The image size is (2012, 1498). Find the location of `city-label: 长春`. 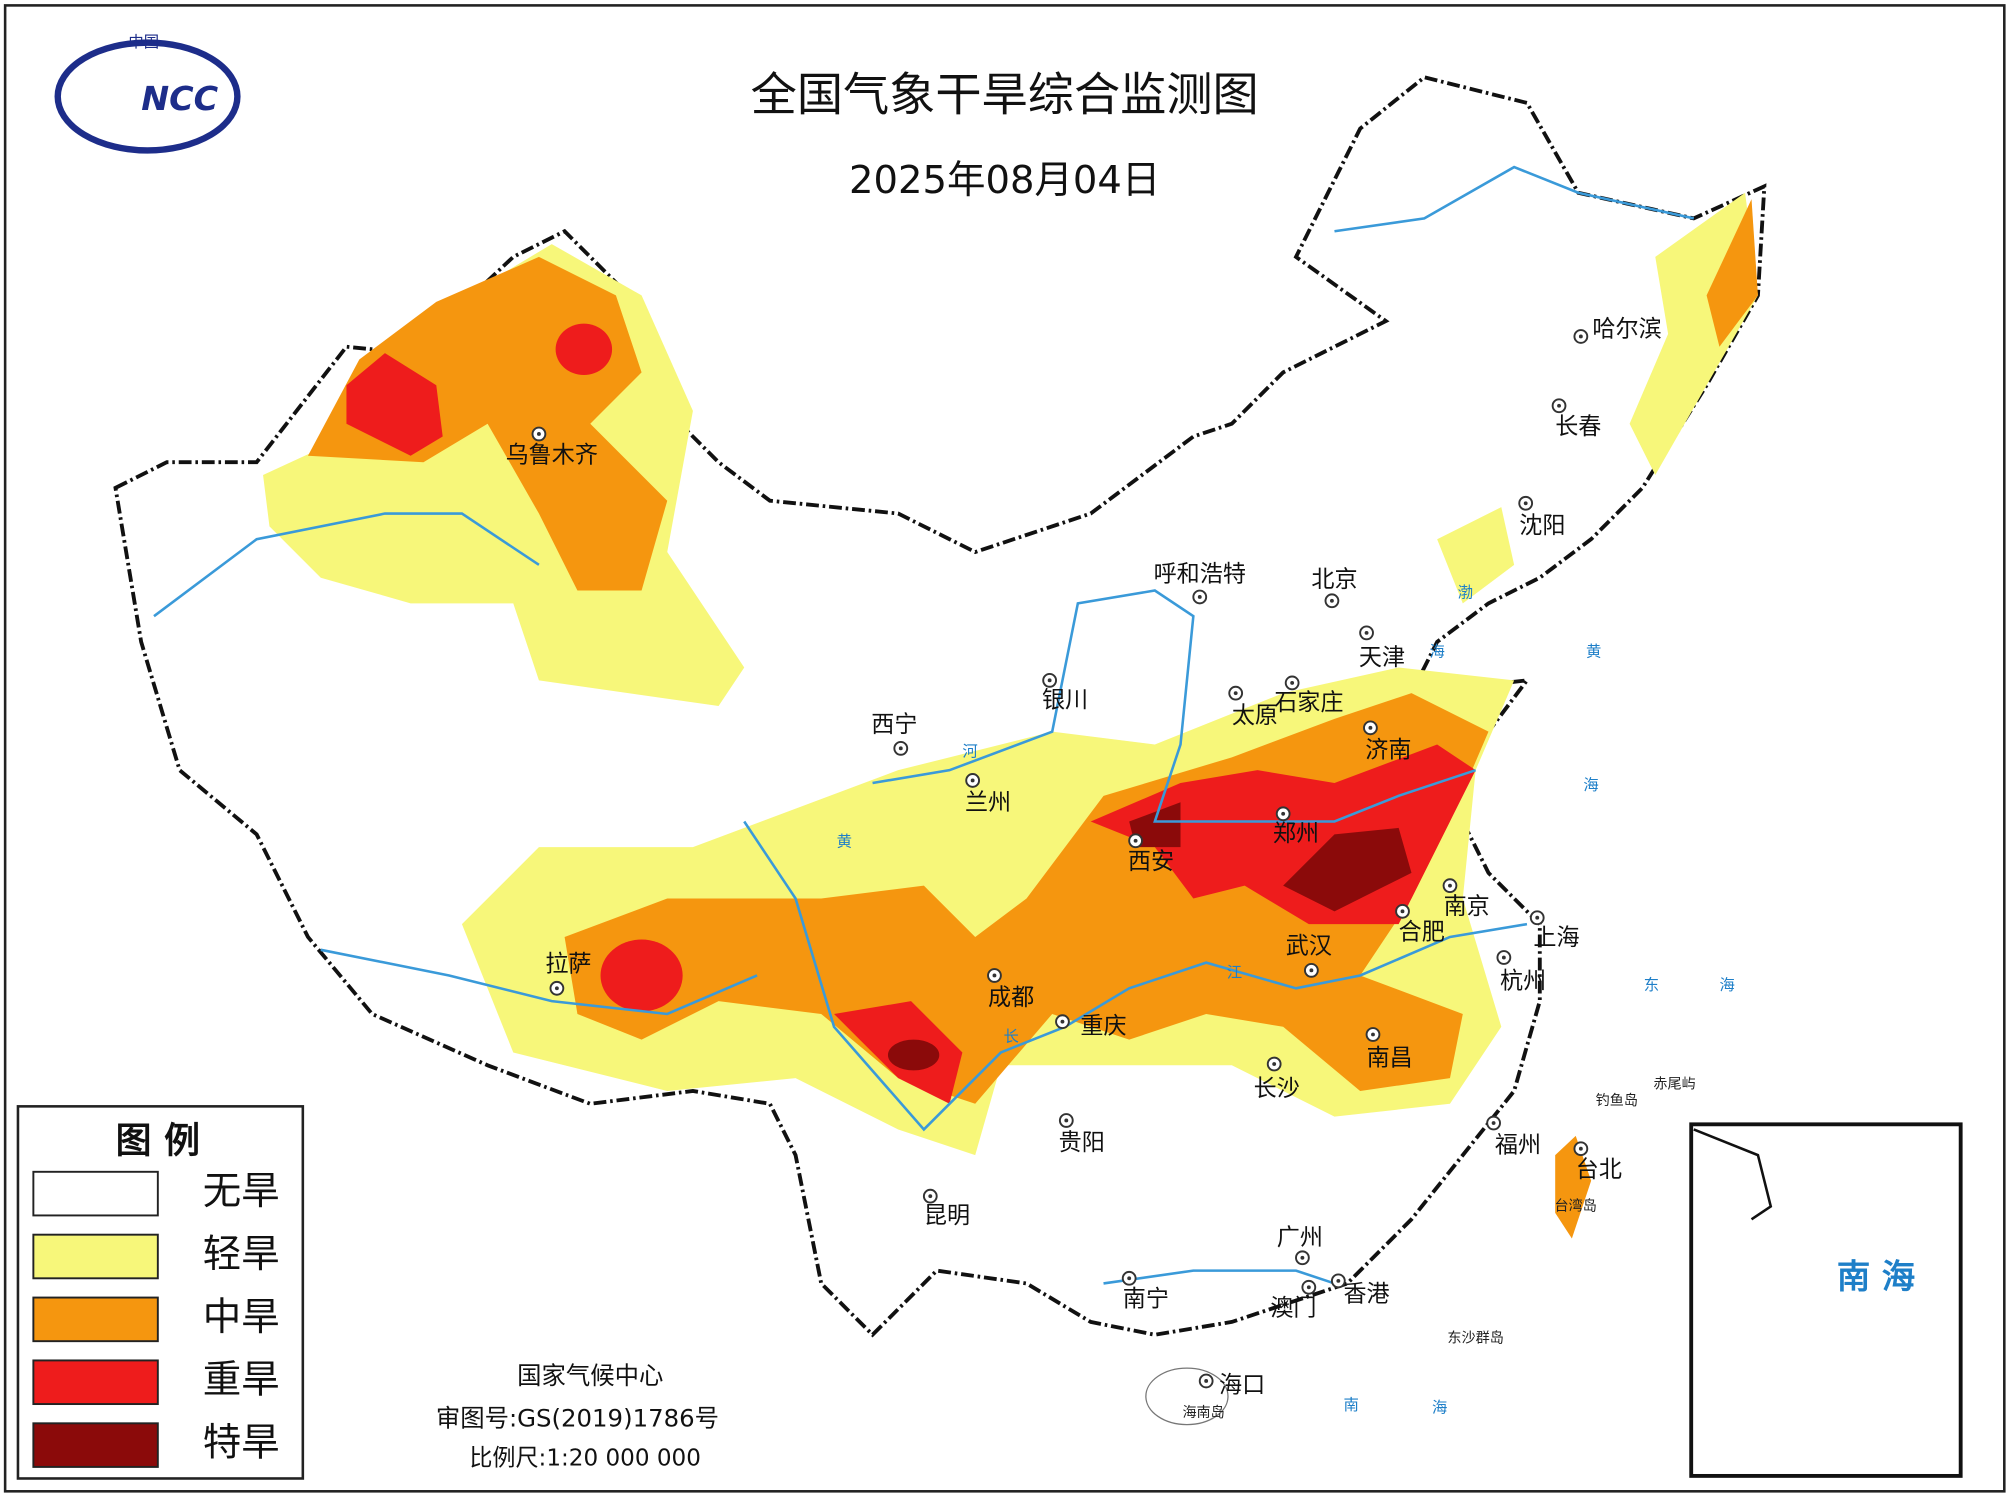

city-label: 长春 is located at coordinates (1578, 427).